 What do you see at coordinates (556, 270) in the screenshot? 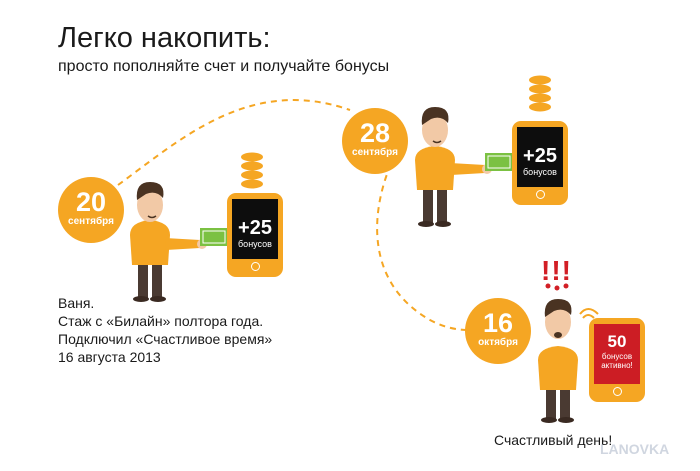
I see `exclamation-marks: !!!` at bounding box center [556, 270].